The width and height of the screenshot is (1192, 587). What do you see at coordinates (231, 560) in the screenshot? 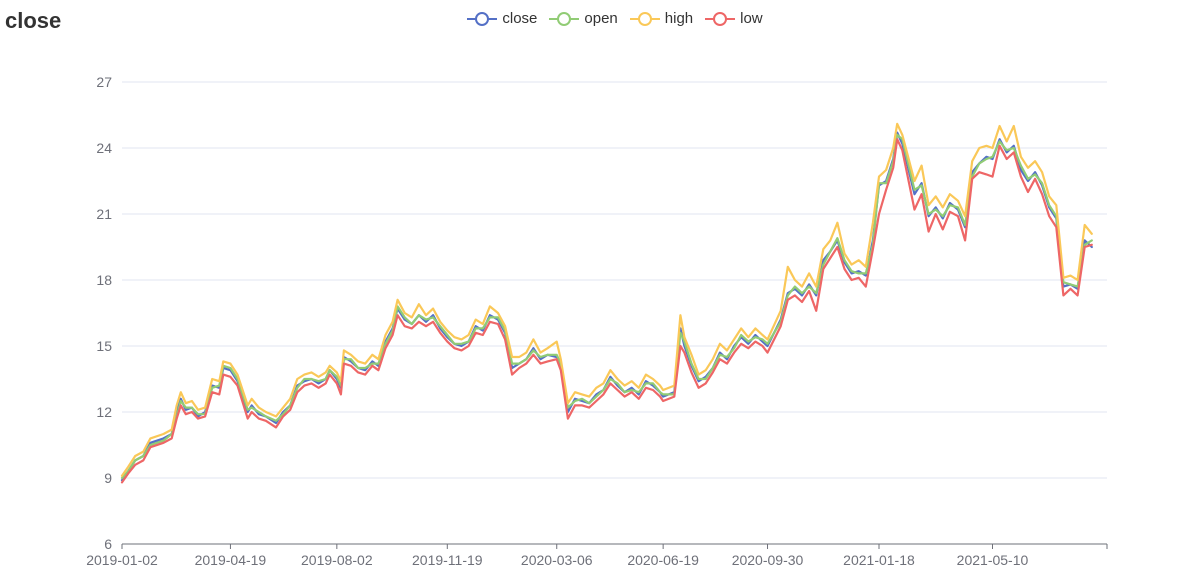
I see `x-tick-label: 2019-04-19` at bounding box center [231, 560].